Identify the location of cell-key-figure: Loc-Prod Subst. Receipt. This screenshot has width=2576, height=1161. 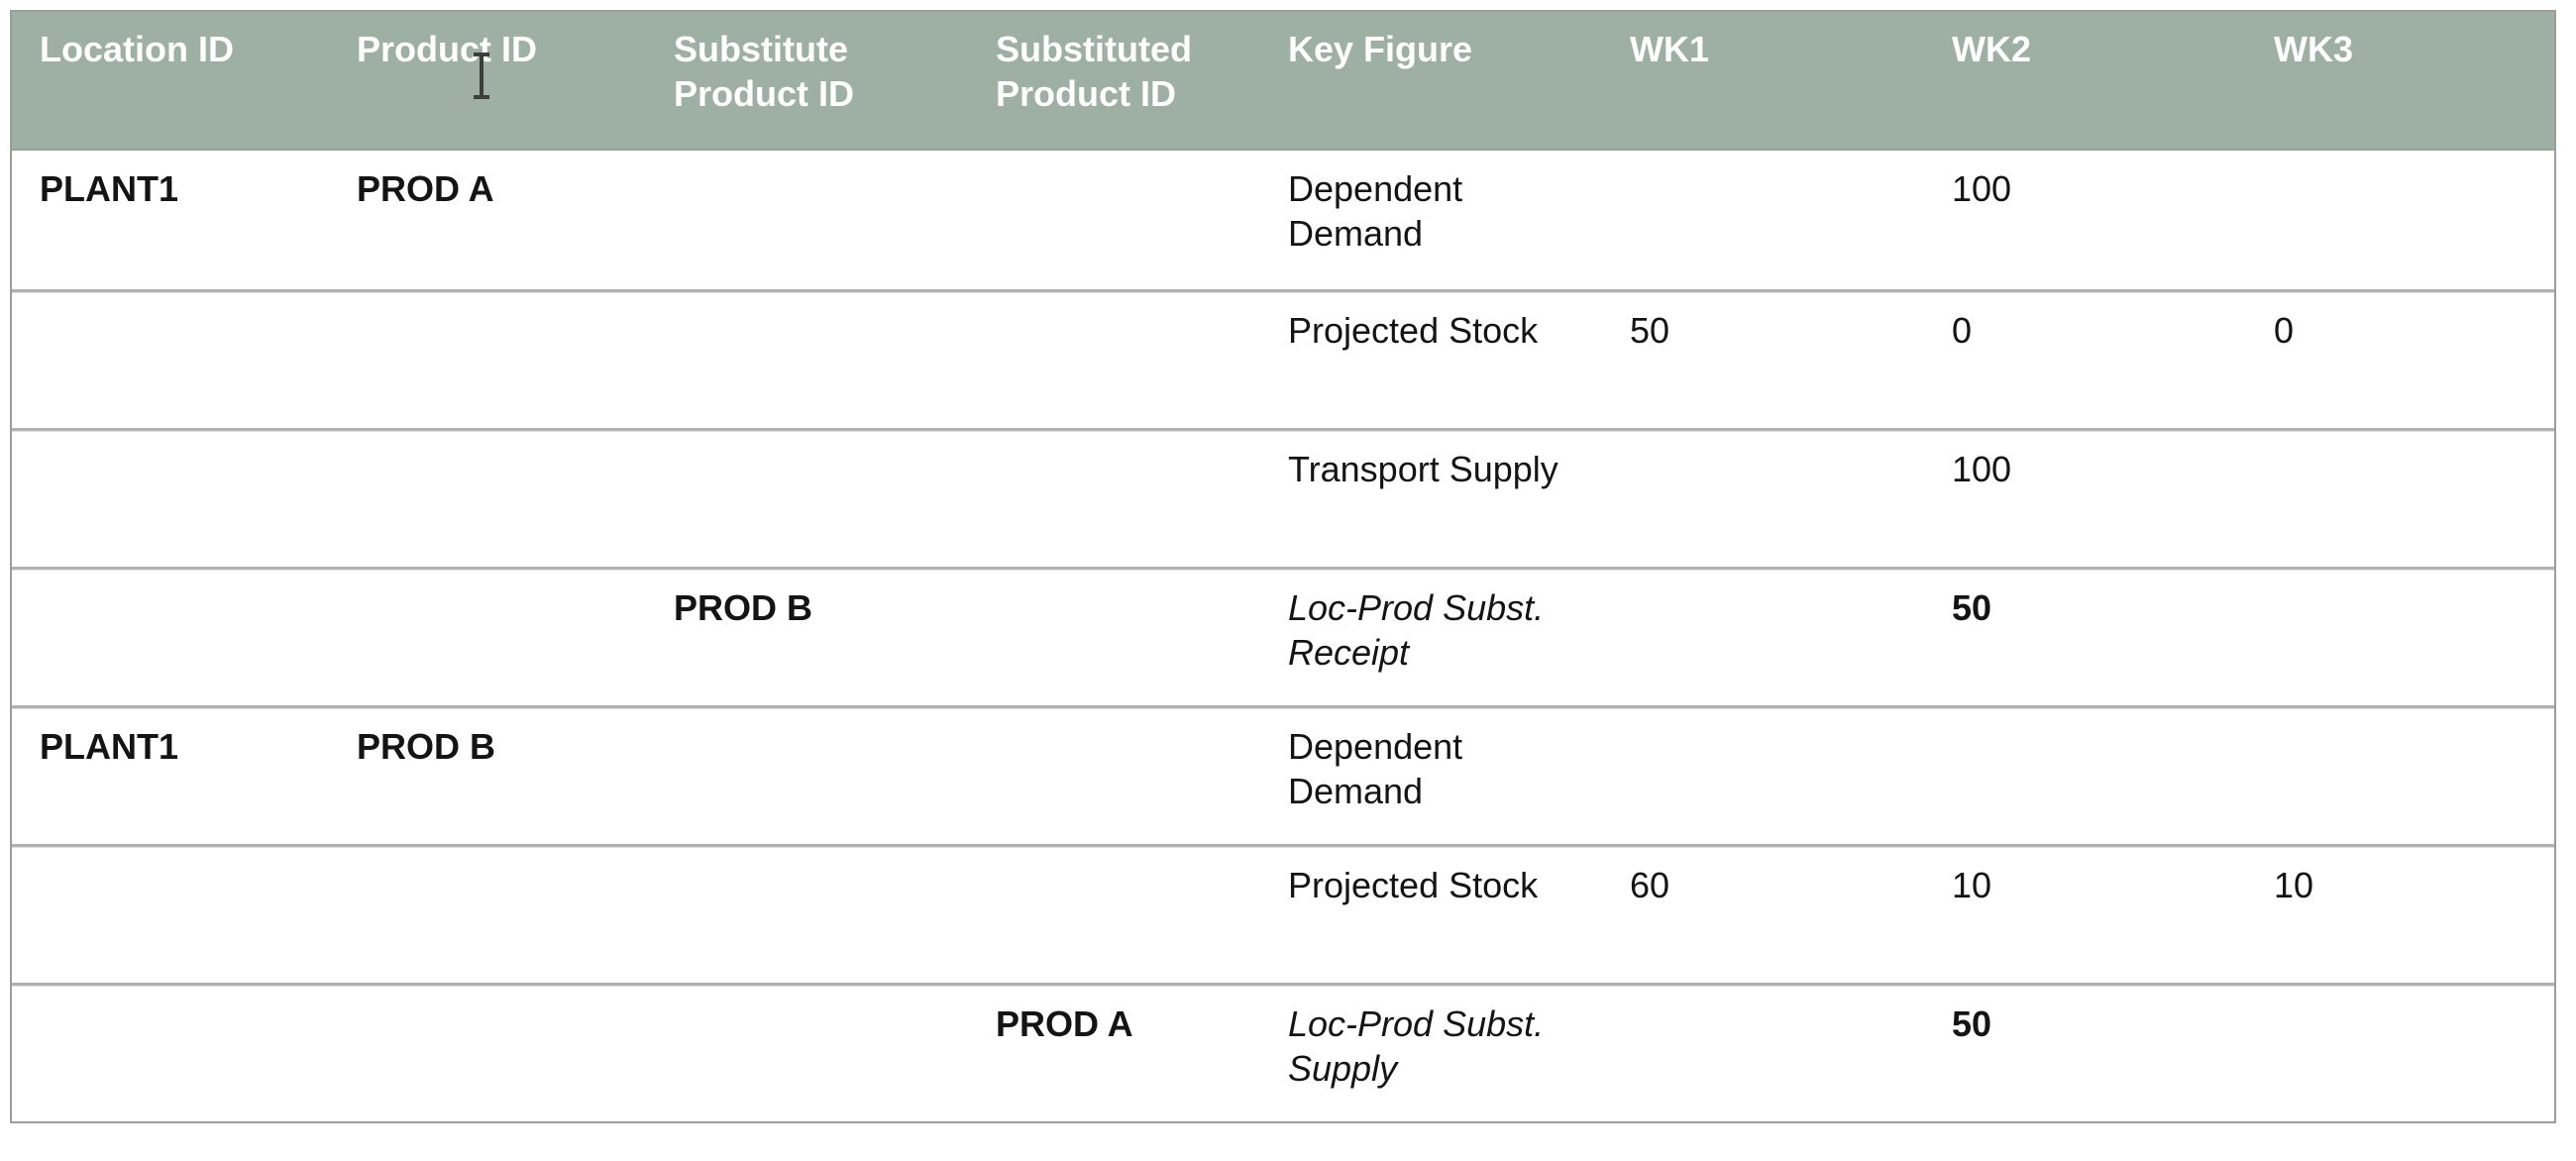
(1416, 630).